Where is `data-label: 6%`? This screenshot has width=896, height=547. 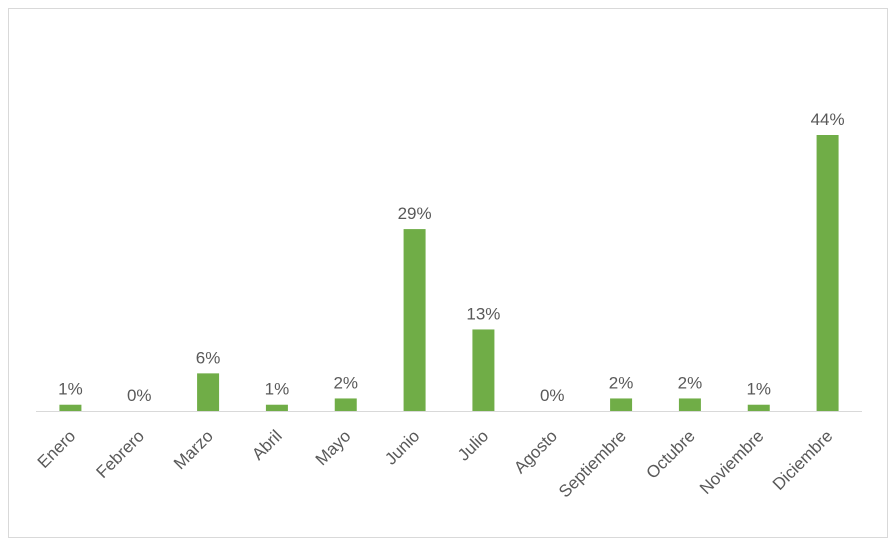
data-label: 6% is located at coordinates (208, 357).